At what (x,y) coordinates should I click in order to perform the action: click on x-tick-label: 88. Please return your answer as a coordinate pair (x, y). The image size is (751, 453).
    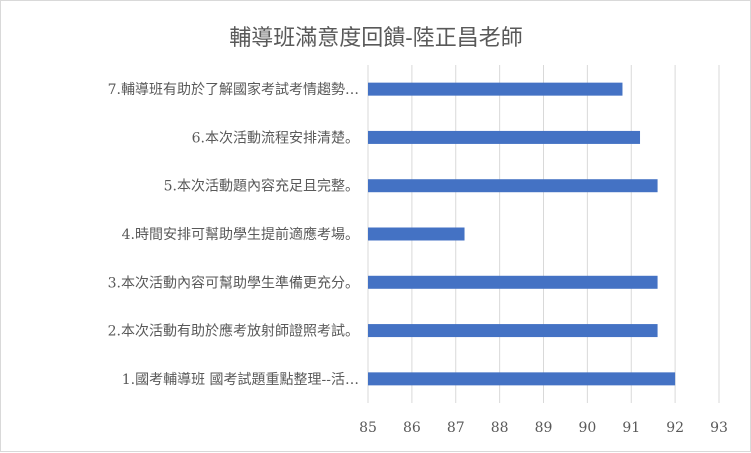
    Looking at the image, I should click on (500, 428).